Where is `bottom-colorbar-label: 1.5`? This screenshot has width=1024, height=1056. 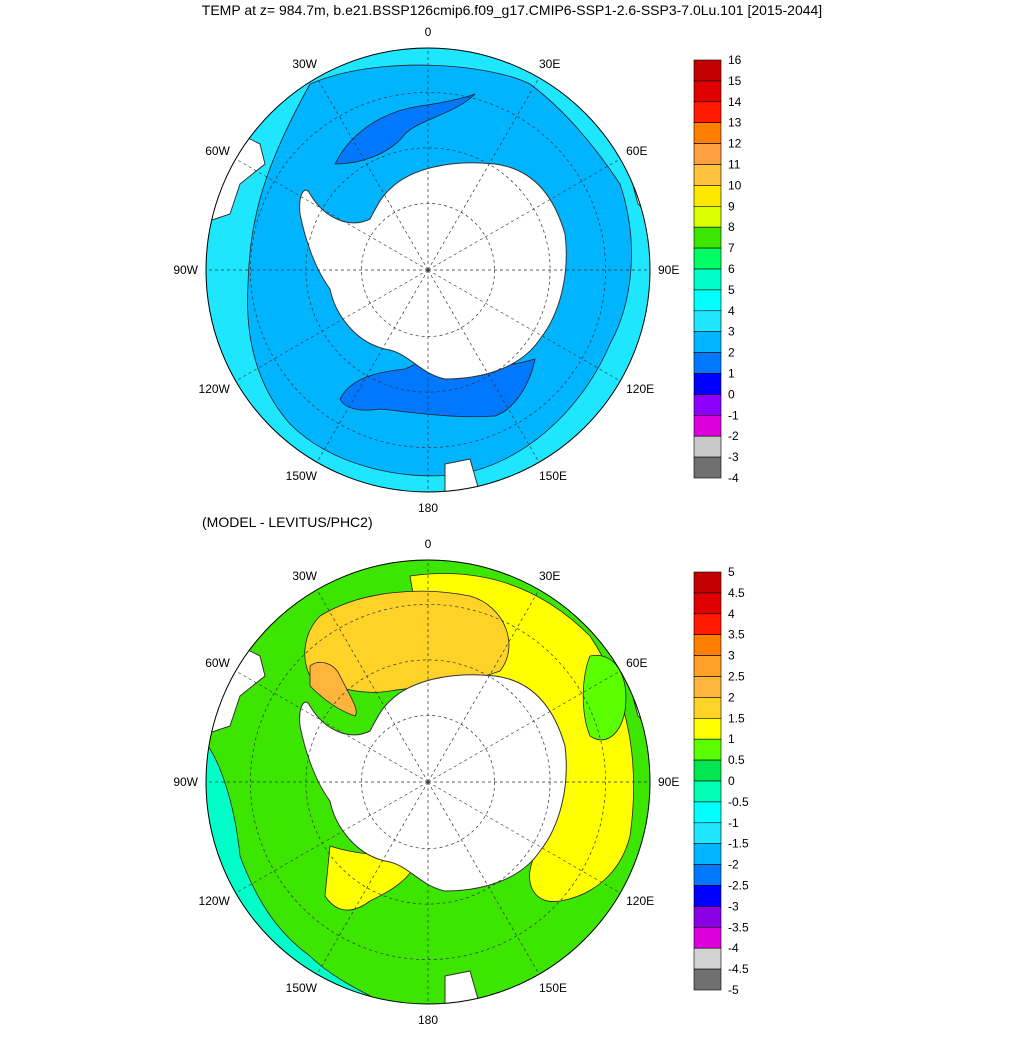 bottom-colorbar-label: 1.5 is located at coordinates (736, 718).